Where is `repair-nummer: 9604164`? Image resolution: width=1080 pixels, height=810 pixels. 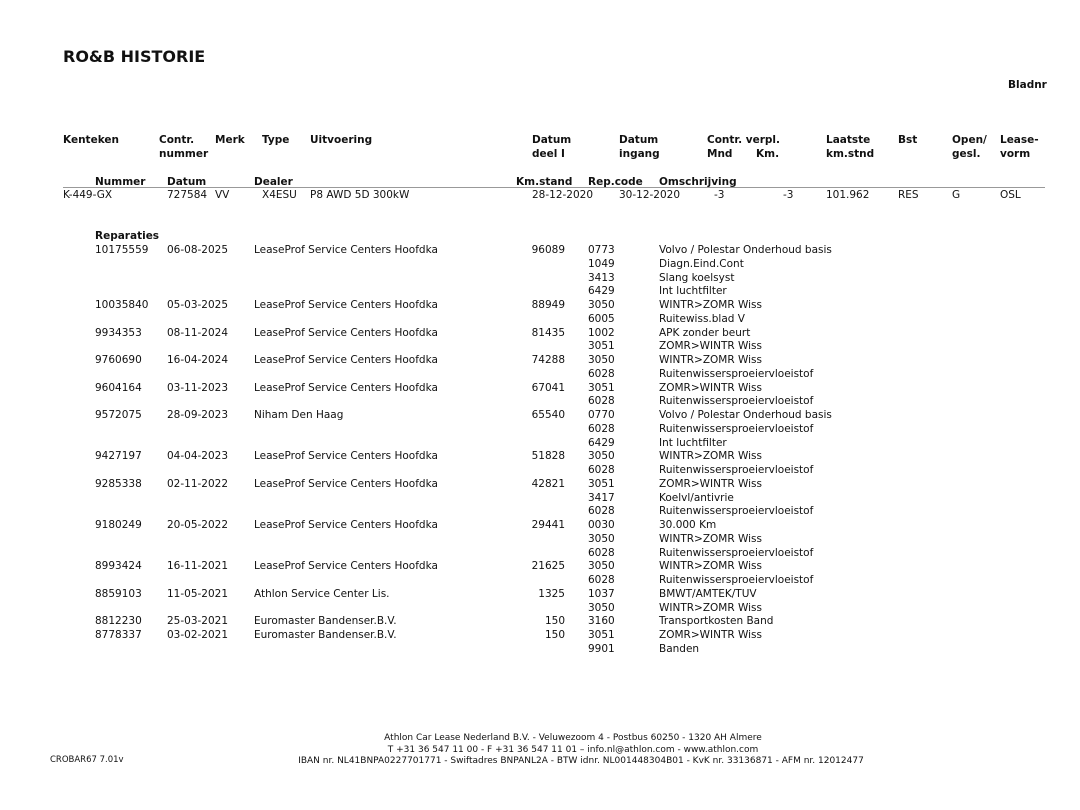
repair-nummer: 9604164 is located at coordinates (118, 387).